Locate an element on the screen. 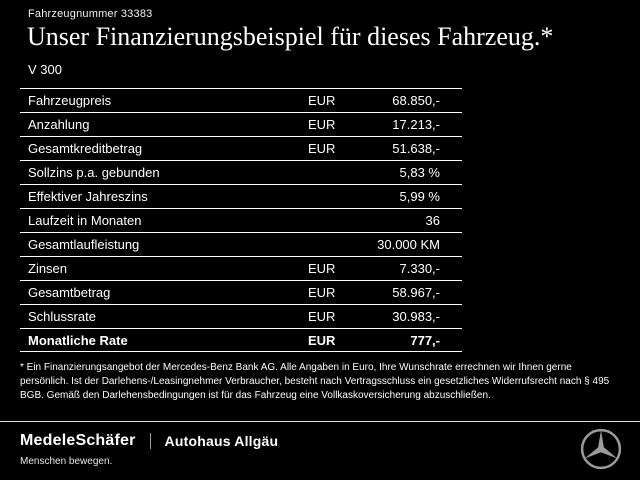  row-label: Fahrzeugpreis is located at coordinates (70, 100).